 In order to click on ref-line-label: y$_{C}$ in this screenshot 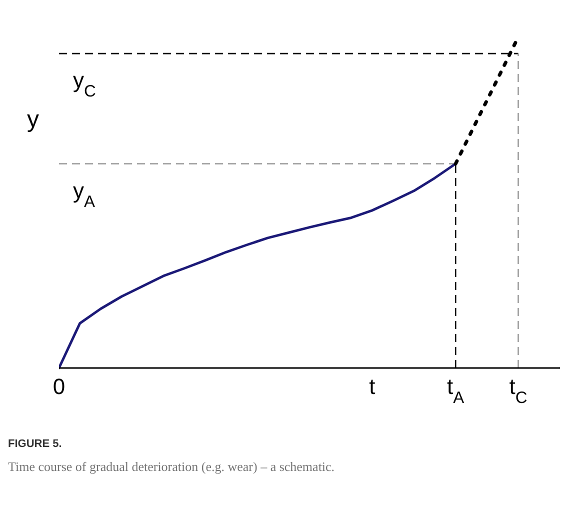, I will do `click(84, 84)`.